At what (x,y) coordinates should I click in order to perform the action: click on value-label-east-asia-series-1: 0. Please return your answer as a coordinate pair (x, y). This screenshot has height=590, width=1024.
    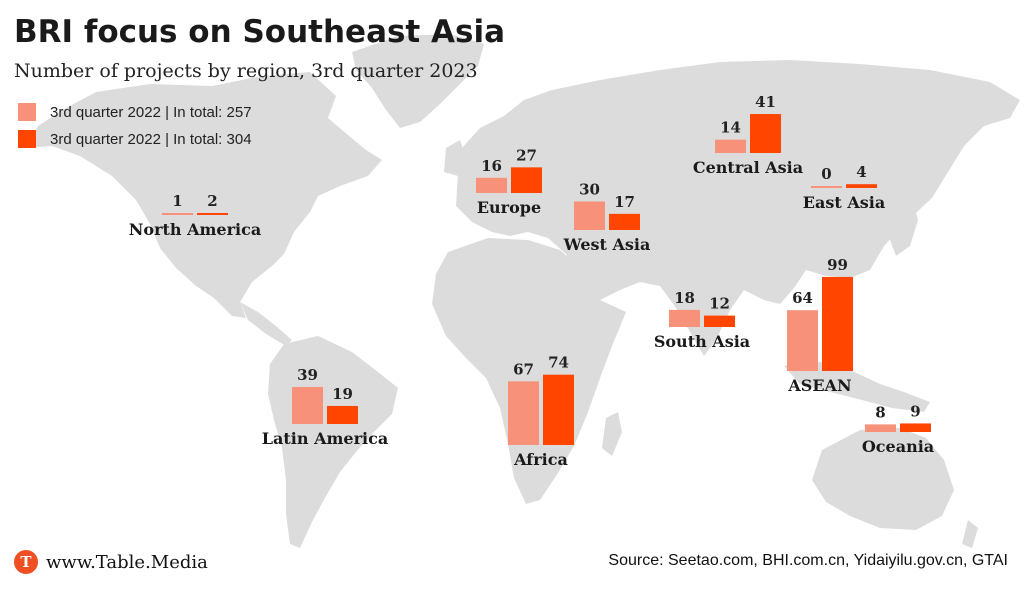
    Looking at the image, I should click on (826, 174).